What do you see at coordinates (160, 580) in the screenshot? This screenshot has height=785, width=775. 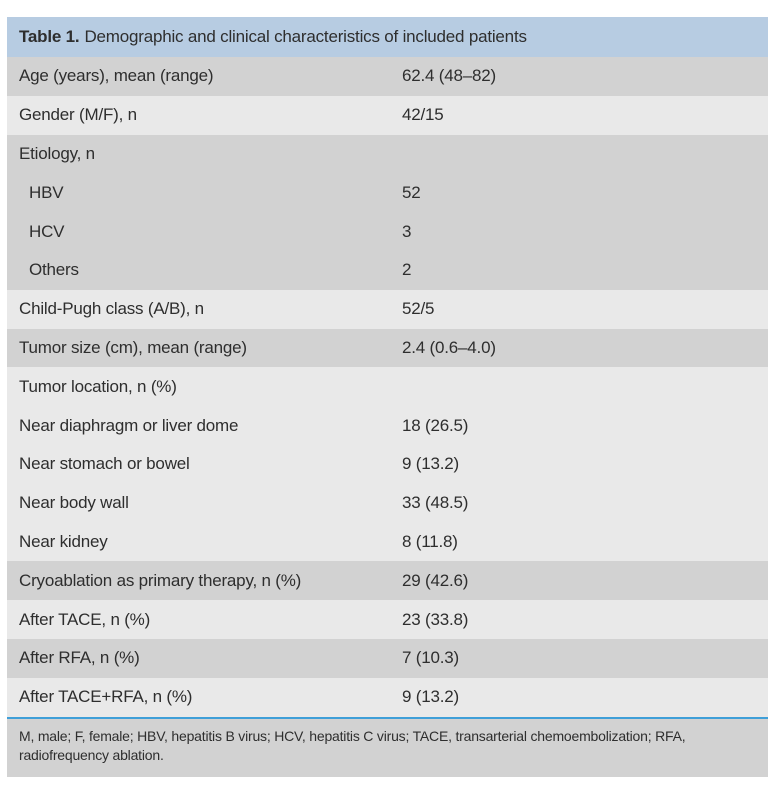 I see `row-label: Cryoablation as primary therapy, n (%)` at bounding box center [160, 580].